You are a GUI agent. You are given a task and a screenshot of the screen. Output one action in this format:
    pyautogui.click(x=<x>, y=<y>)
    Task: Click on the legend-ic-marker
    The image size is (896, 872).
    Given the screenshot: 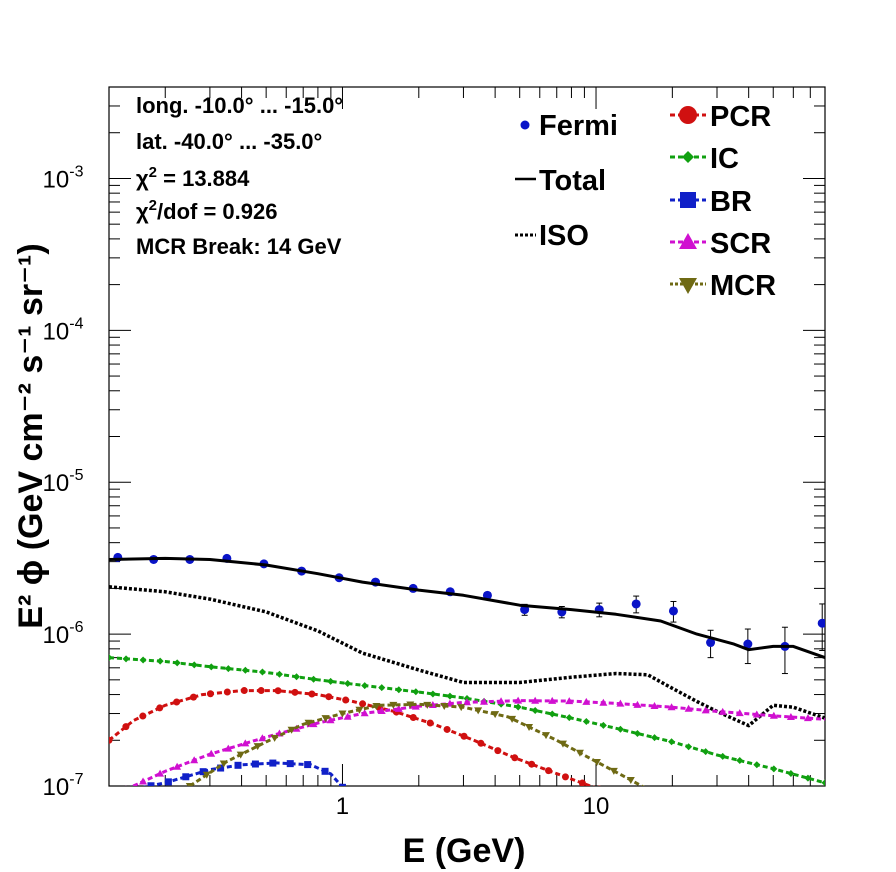 What is the action you would take?
    pyautogui.click(x=688, y=157)
    